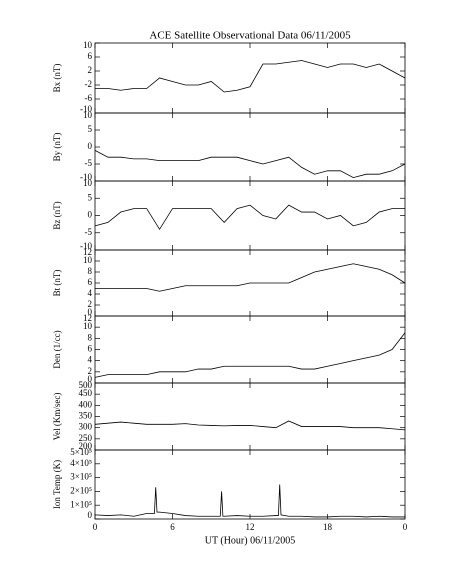 The width and height of the screenshot is (453, 566). I want to click on y-tick-label: 250, so click(86, 438).